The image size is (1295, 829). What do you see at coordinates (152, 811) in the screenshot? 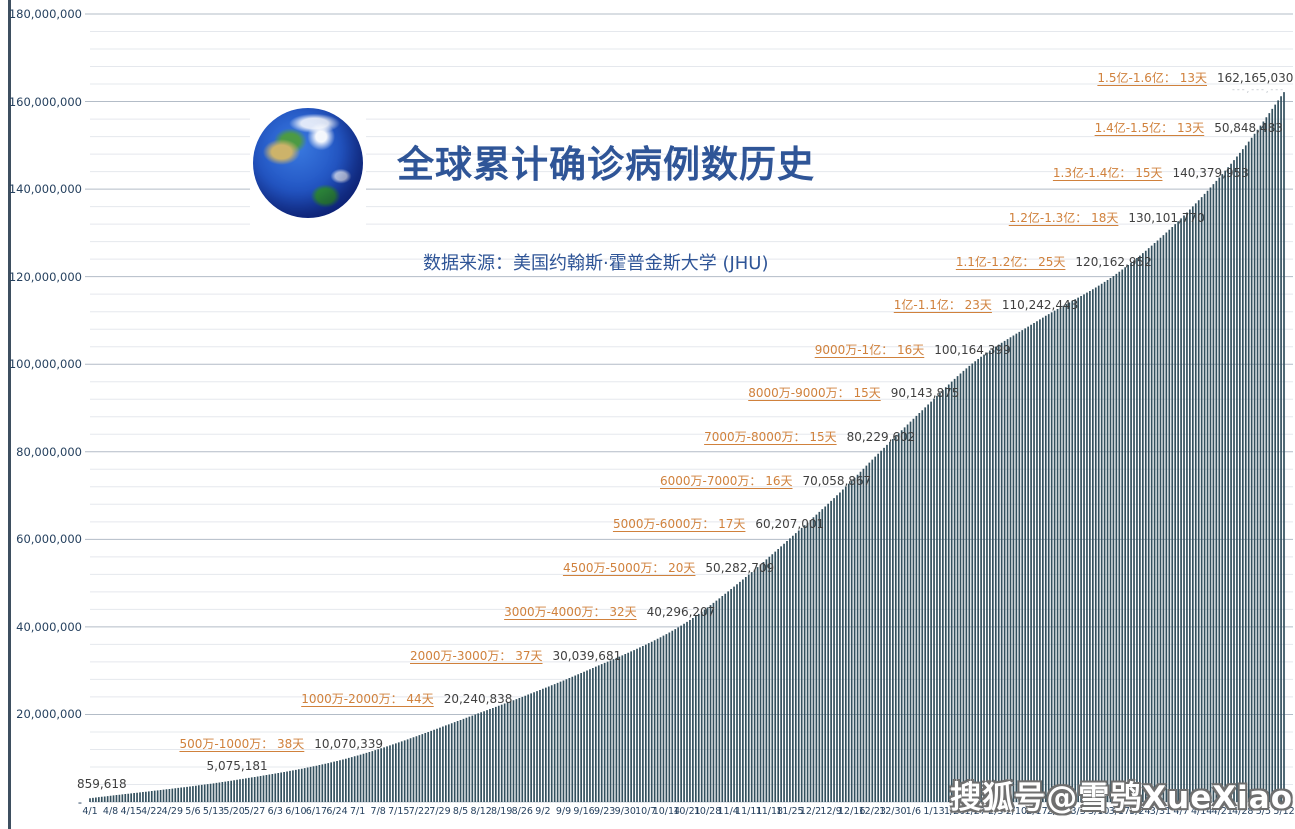
I see `x-axis-tick-label: 4/22` at bounding box center [152, 811].